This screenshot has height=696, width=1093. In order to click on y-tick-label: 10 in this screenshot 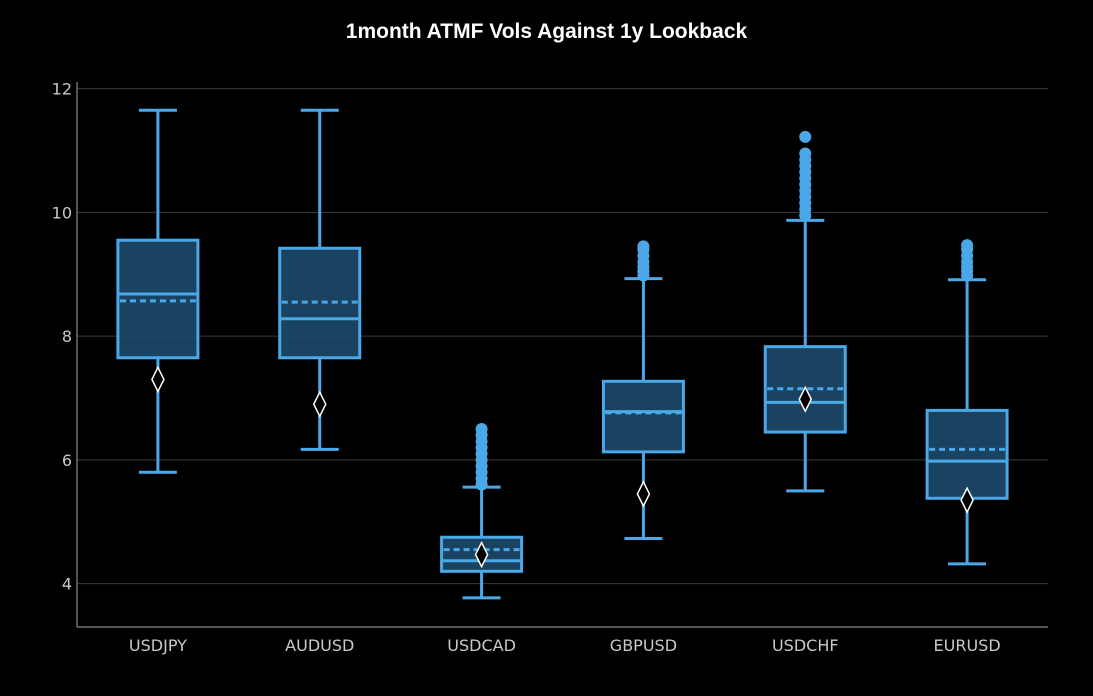, I will do `click(62, 212)`.